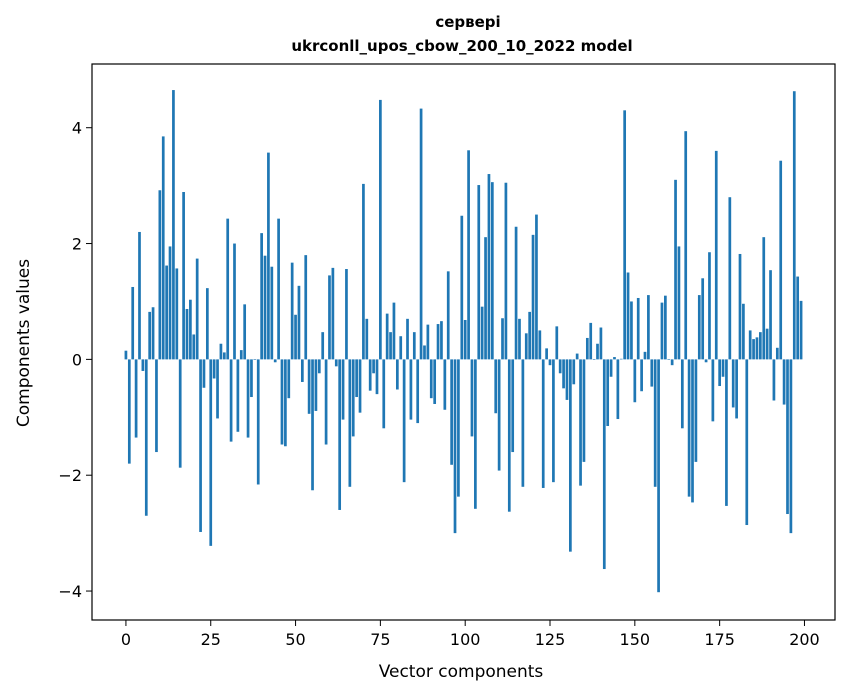  I want to click on x-axis-ticks: 0 25 50 75 100 125 150 175 200, so click(470, 634).